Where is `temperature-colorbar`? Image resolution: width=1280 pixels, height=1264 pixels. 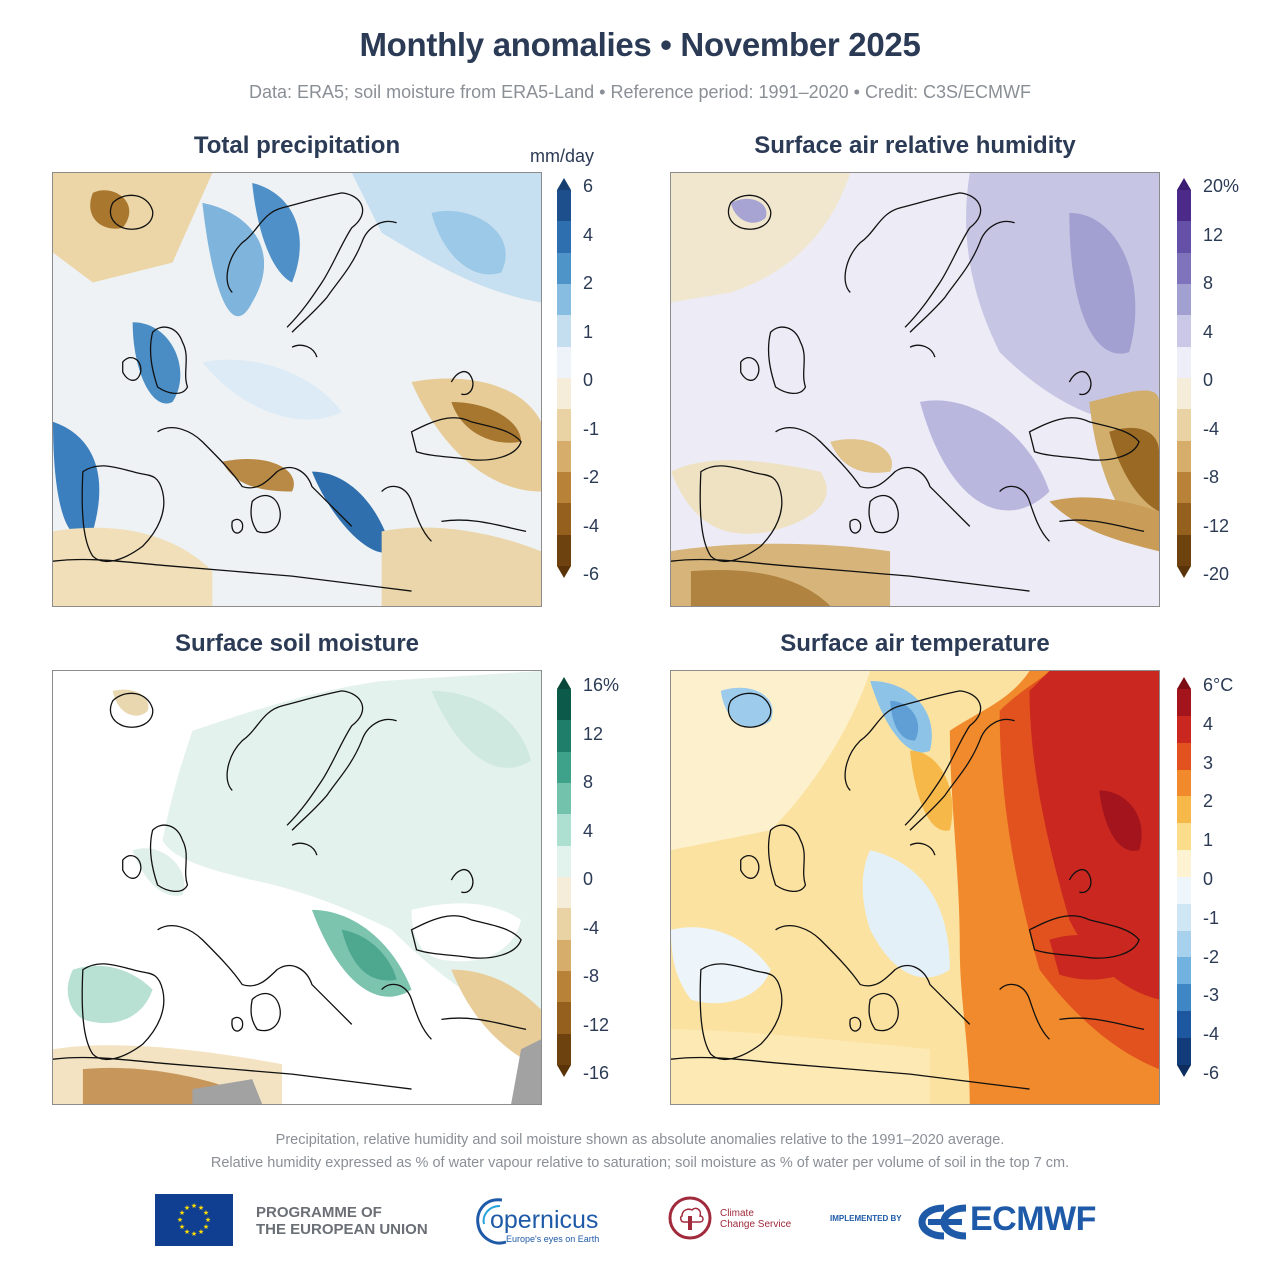
temperature-colorbar is located at coordinates (1184, 877).